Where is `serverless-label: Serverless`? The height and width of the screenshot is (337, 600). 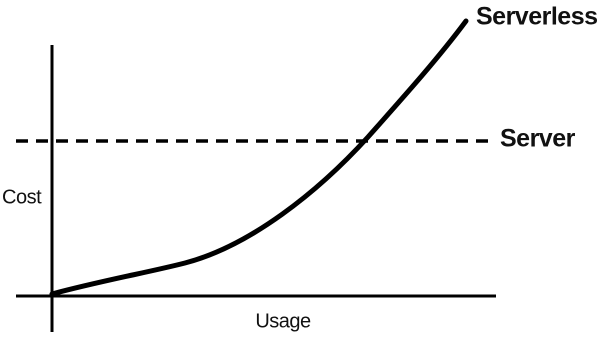
serverless-label: Serverless is located at coordinates (537, 17).